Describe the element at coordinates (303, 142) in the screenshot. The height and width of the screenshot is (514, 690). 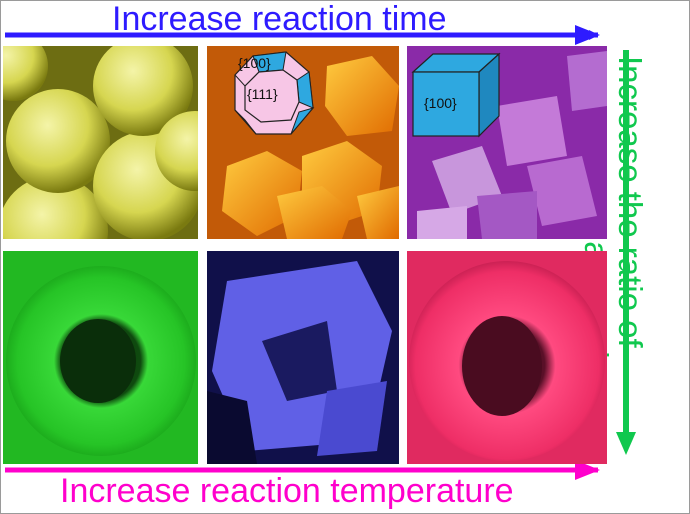
I see `panel-orange-polyhedra: {100} {111}` at that location.